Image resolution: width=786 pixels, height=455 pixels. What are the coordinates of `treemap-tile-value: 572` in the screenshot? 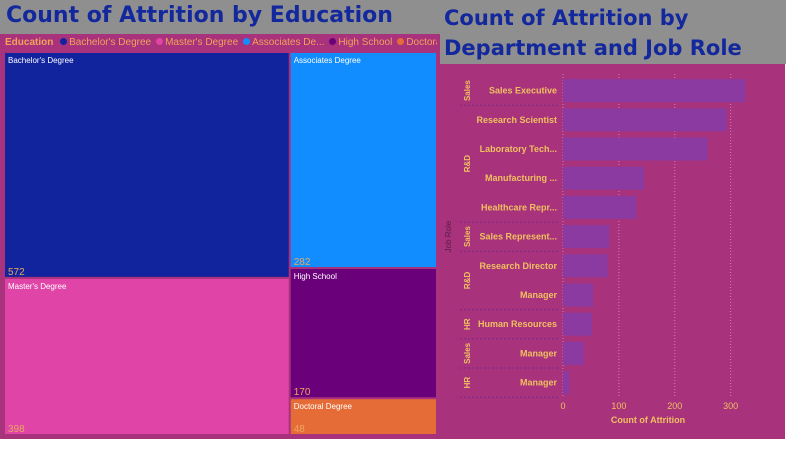 It's located at (16, 272).